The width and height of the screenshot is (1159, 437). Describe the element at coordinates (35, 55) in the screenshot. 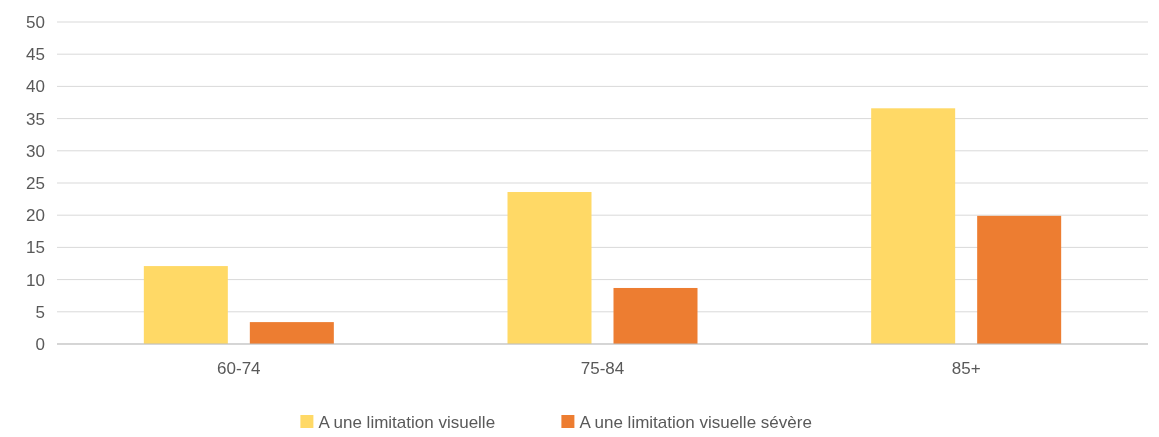

I see `y-tick-label: 45` at that location.